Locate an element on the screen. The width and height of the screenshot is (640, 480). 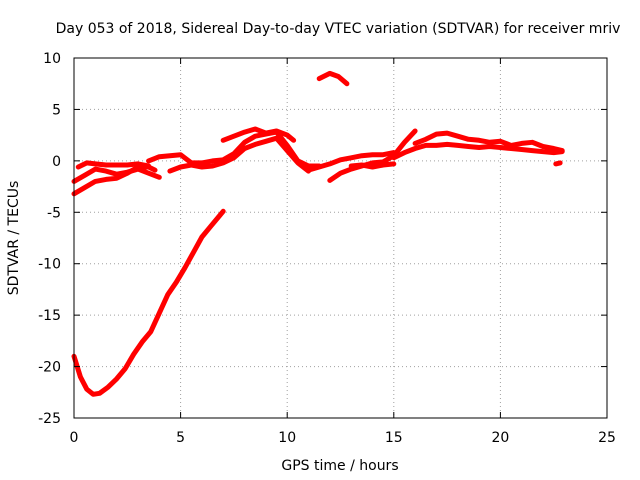
y-tick-label: -15 is located at coordinates (49, 316).